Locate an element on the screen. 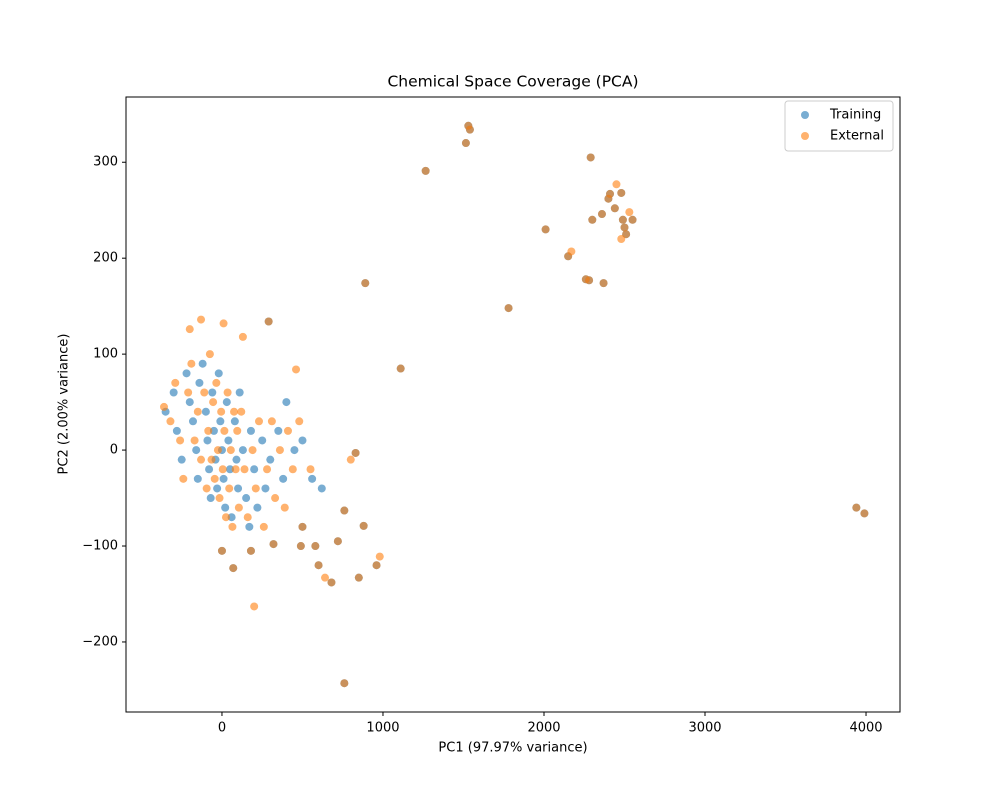 The height and width of the screenshot is (800, 1000). x-tick-label: 4000 is located at coordinates (865, 728).